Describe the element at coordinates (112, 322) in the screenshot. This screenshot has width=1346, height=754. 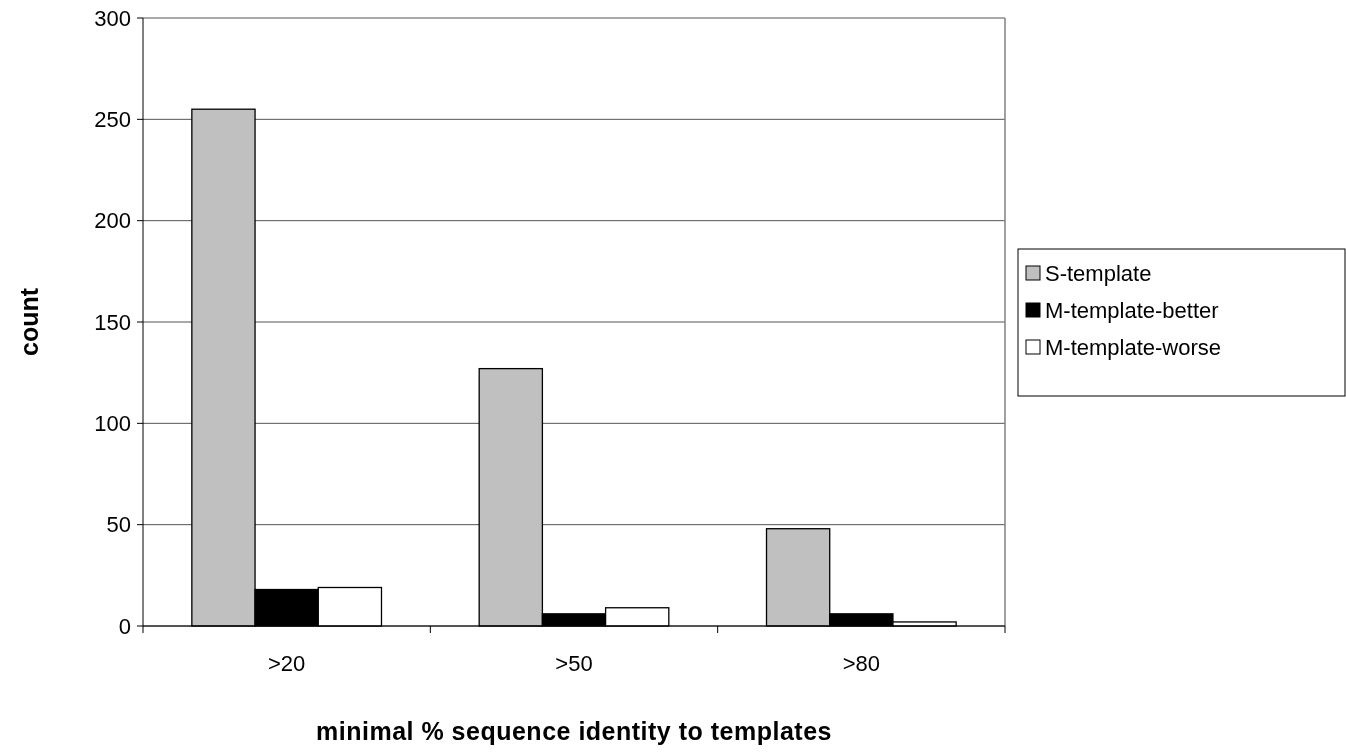
I see `y-tick-label: 150` at that location.